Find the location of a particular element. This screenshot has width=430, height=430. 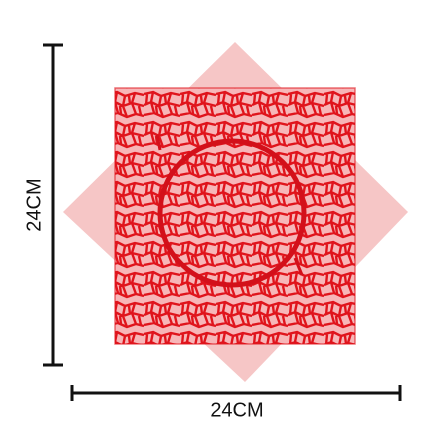

width-label: 24CM is located at coordinates (236, 410).